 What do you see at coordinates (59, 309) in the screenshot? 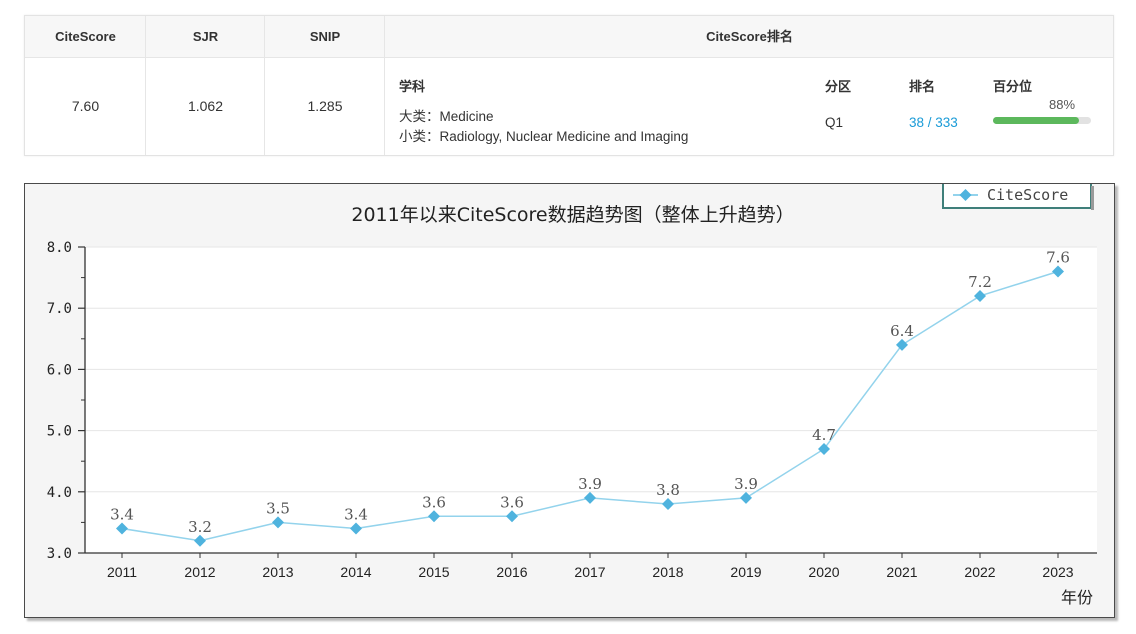
I see `y-tick-label: 7.0` at bounding box center [59, 309].